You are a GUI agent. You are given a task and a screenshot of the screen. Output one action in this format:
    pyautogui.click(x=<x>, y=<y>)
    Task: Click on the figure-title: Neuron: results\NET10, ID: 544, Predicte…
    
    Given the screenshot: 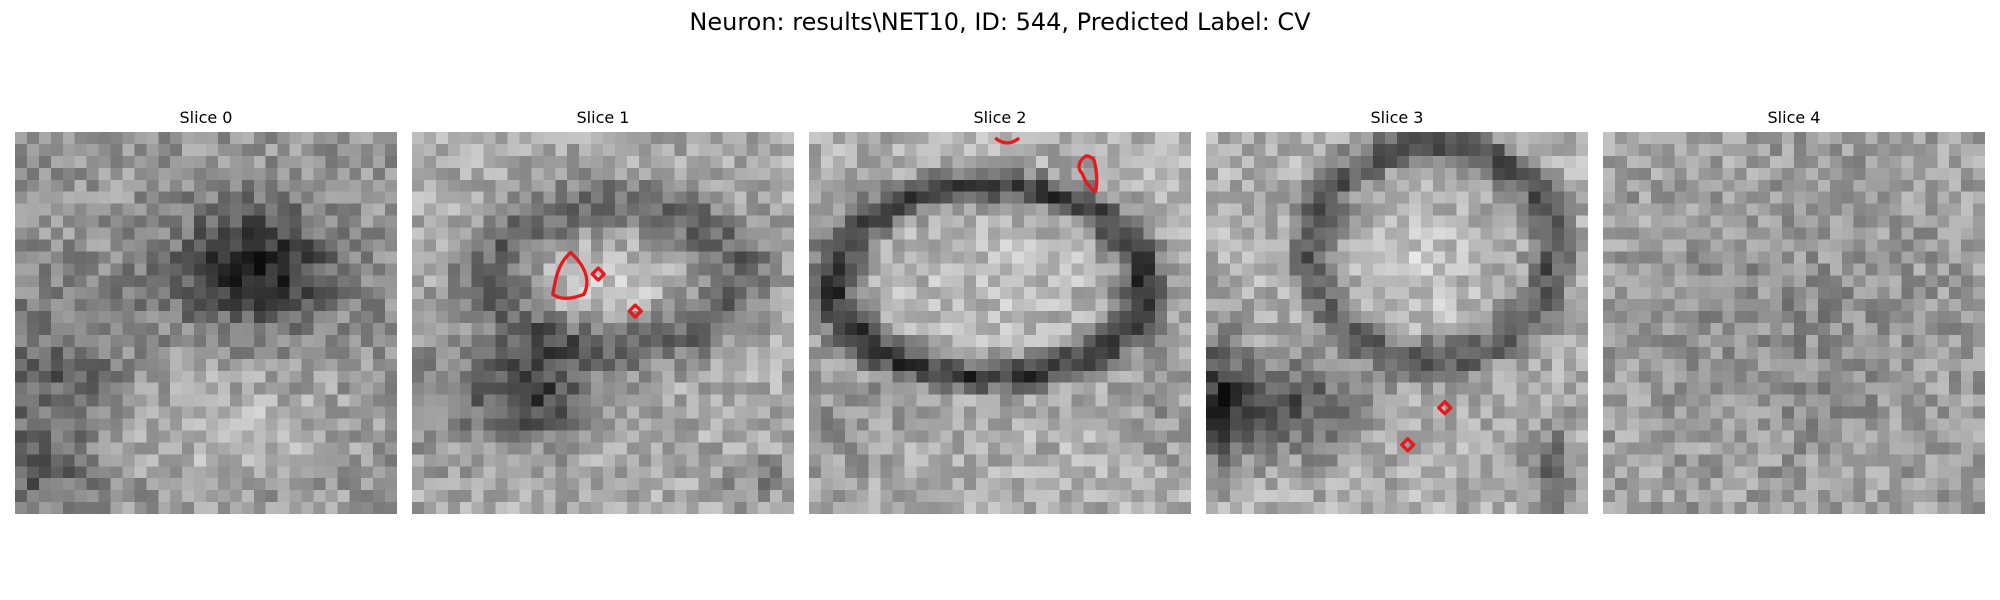 What is the action you would take?
    pyautogui.click(x=1000, y=22)
    